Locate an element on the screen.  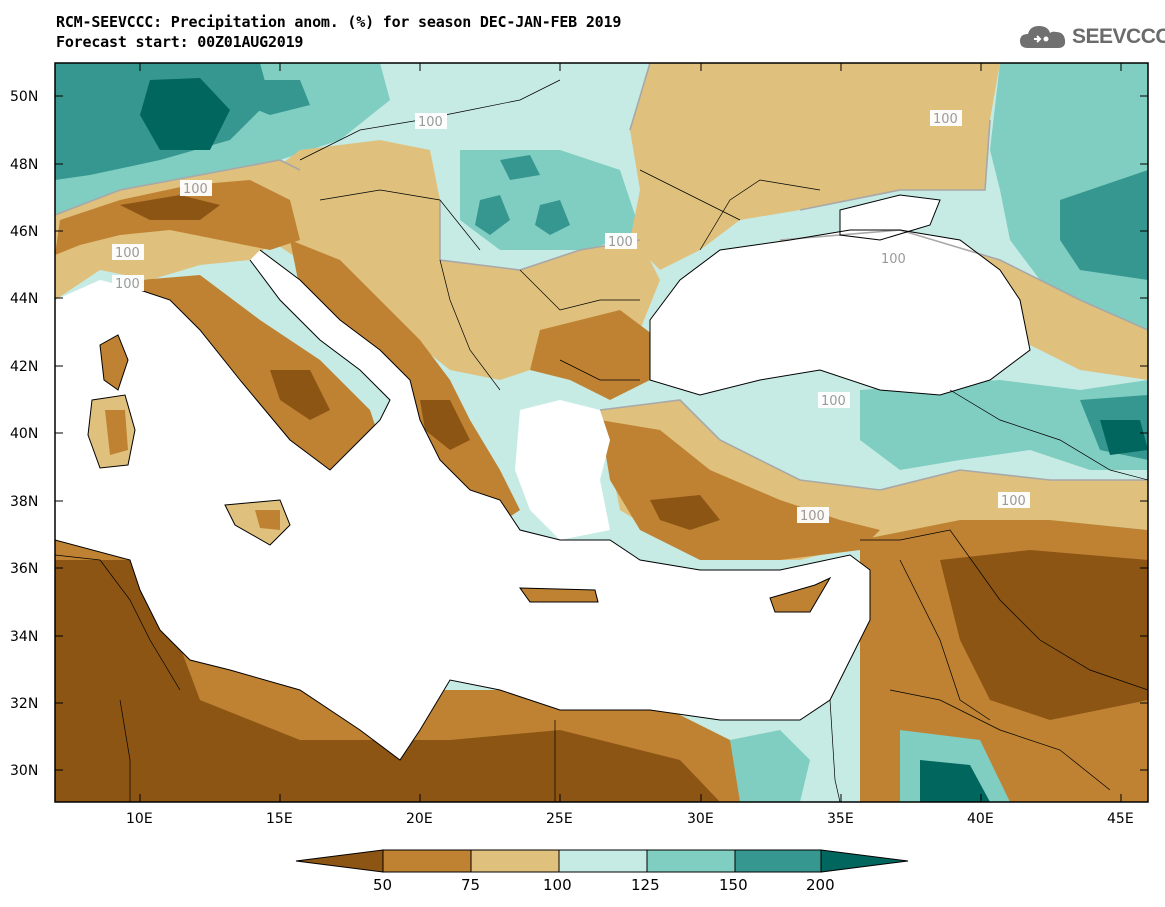
contour-label-7: 100 is located at coordinates (894, 258).